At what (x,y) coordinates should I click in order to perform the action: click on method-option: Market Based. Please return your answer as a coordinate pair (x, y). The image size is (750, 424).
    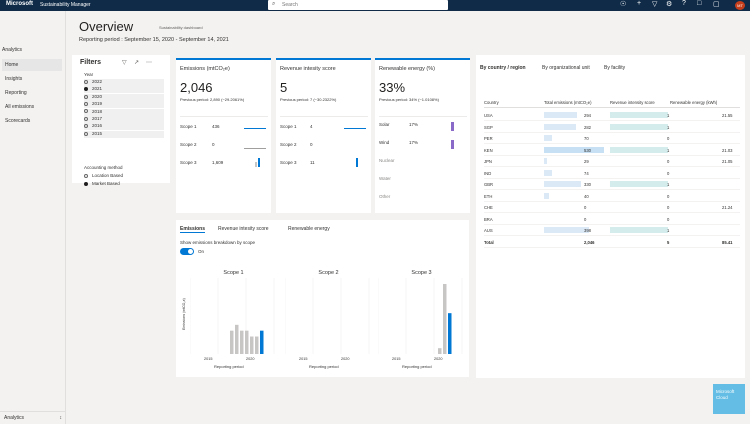
    Looking at the image, I should click on (124, 184).